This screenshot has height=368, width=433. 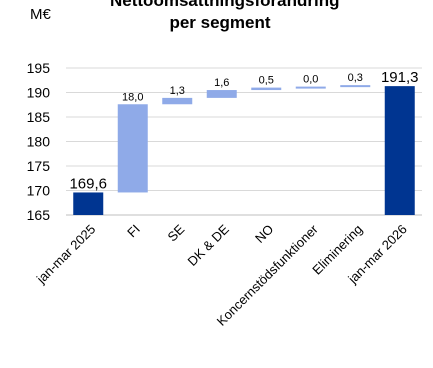 What do you see at coordinates (88, 183) in the screenshot?
I see `data-label: 169,6` at bounding box center [88, 183].